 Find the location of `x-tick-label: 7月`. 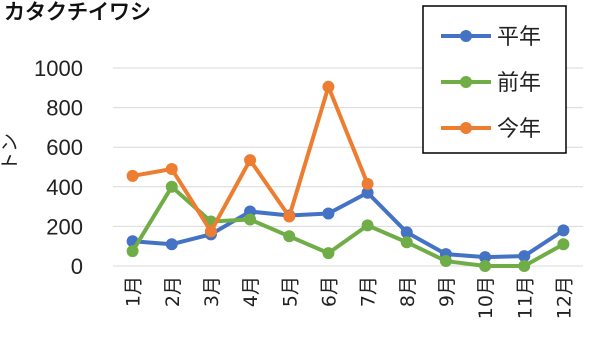

x-tick-label: 7月 is located at coordinates (369, 291).